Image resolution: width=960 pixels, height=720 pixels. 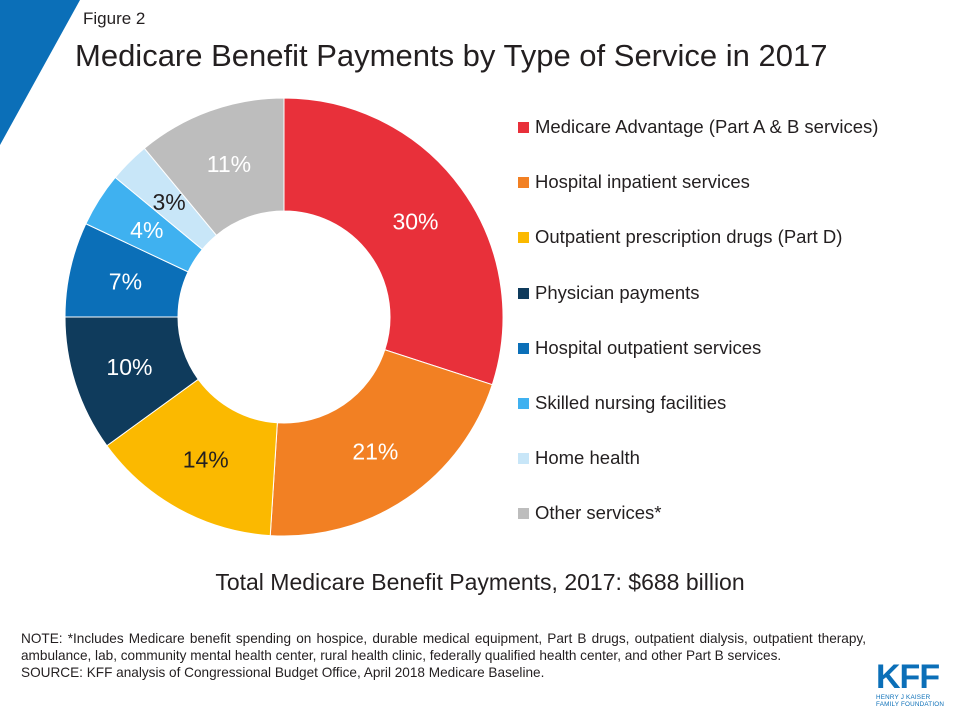 I want to click on legend-label: Physician payments, so click(x=617, y=292).